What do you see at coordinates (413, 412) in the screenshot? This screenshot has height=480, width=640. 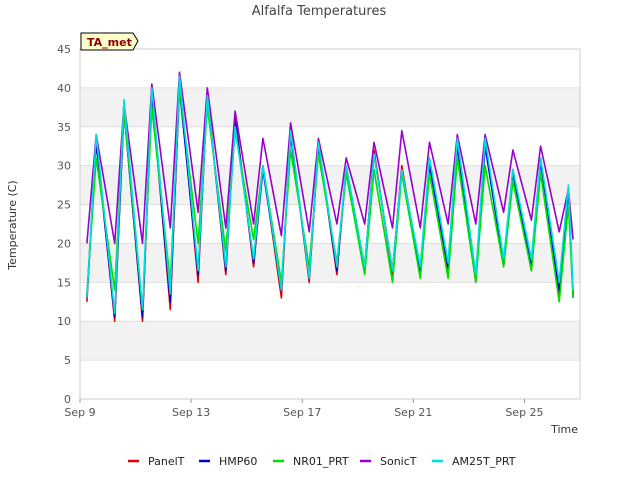 I see `x-tick-label: Sep 21` at bounding box center [413, 412].